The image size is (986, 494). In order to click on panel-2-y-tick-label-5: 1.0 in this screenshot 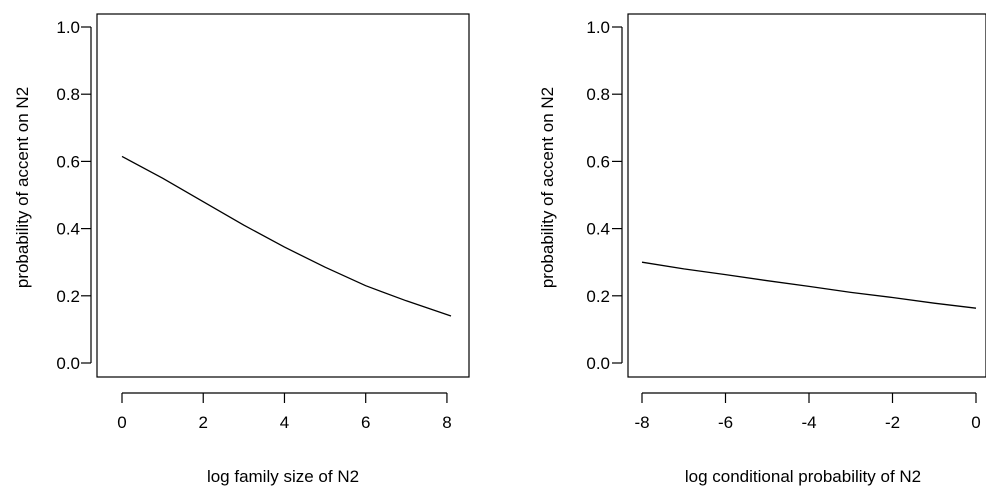, I will do `click(598, 27)`.